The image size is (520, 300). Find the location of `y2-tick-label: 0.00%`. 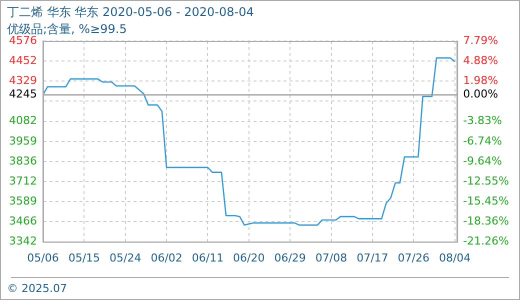

y2-tick-label: 0.00% is located at coordinates (480, 94).